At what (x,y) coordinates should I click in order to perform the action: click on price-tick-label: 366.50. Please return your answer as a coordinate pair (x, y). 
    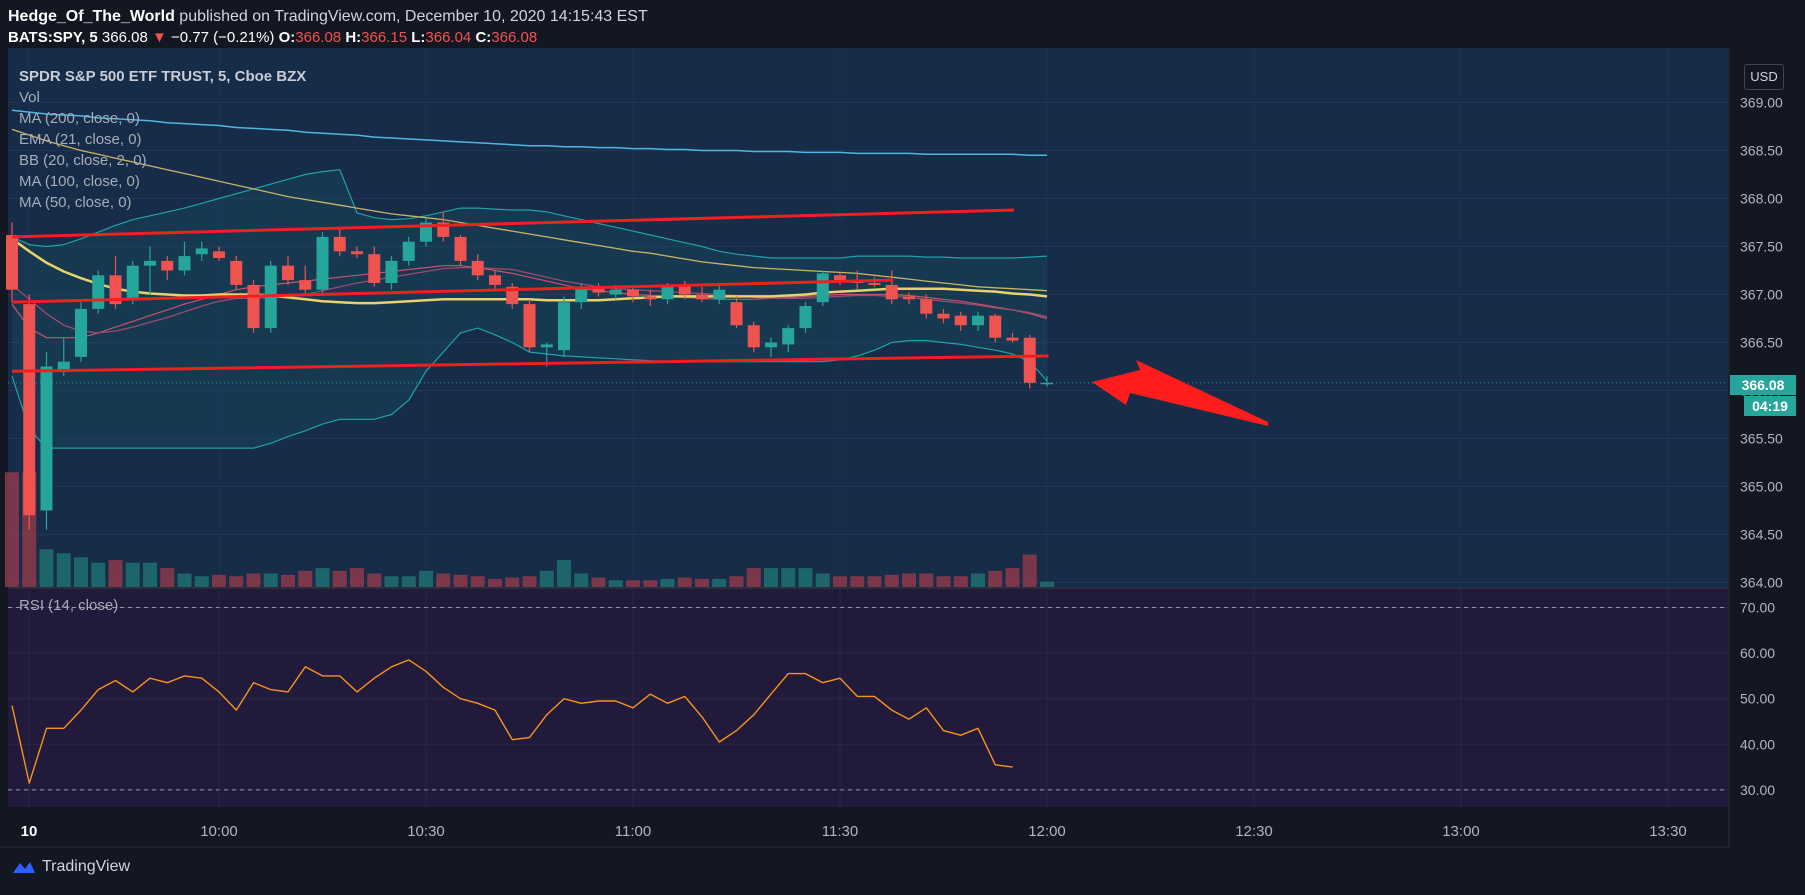
    Looking at the image, I should click on (1761, 343).